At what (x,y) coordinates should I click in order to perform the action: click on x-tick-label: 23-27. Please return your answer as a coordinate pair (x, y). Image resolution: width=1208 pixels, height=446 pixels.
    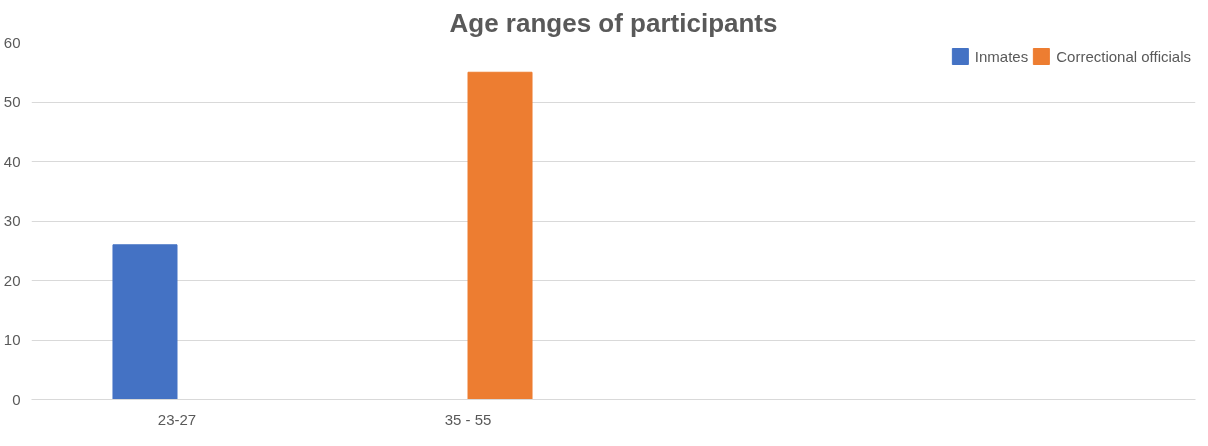
    Looking at the image, I should click on (177, 419).